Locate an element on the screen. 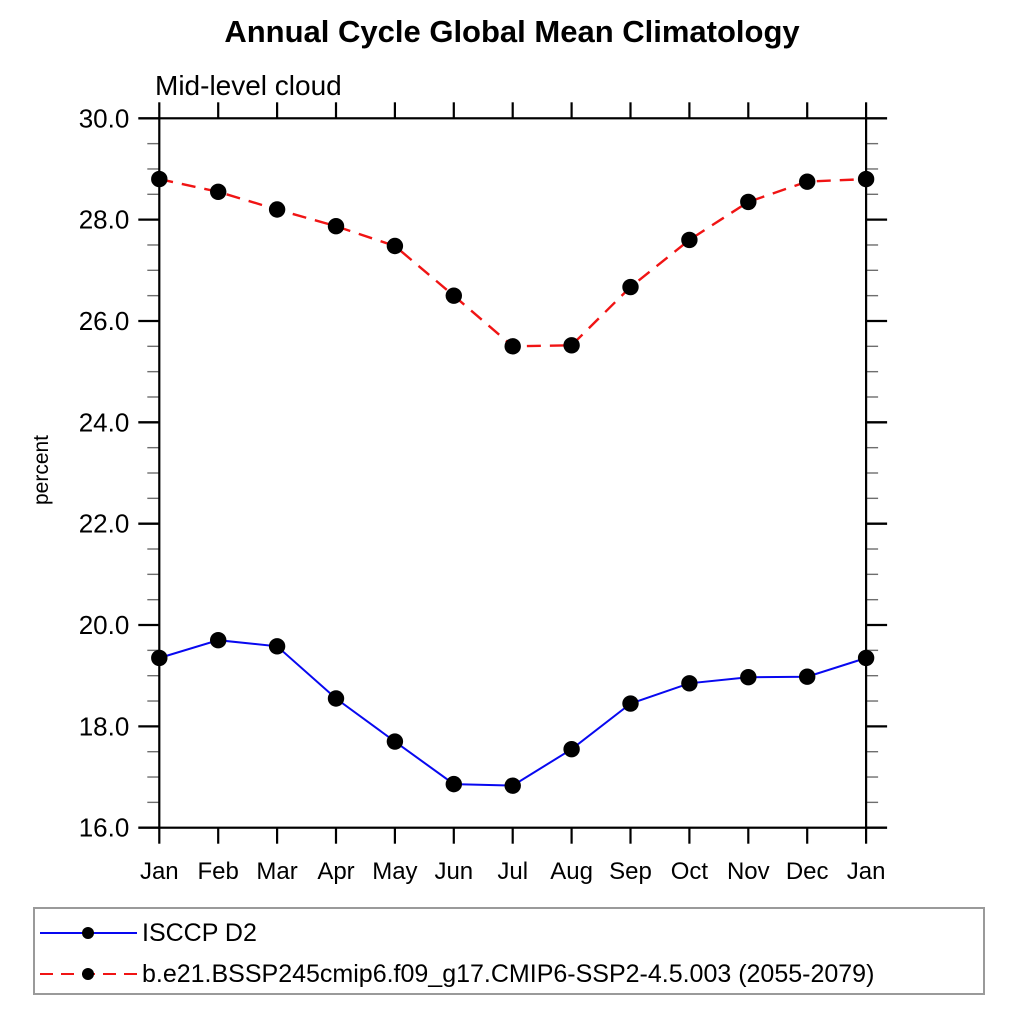 Image resolution: width=1024 pixels, height=1024 pixels. chart-subtitle: Mid-level cloud is located at coordinates (248, 85).